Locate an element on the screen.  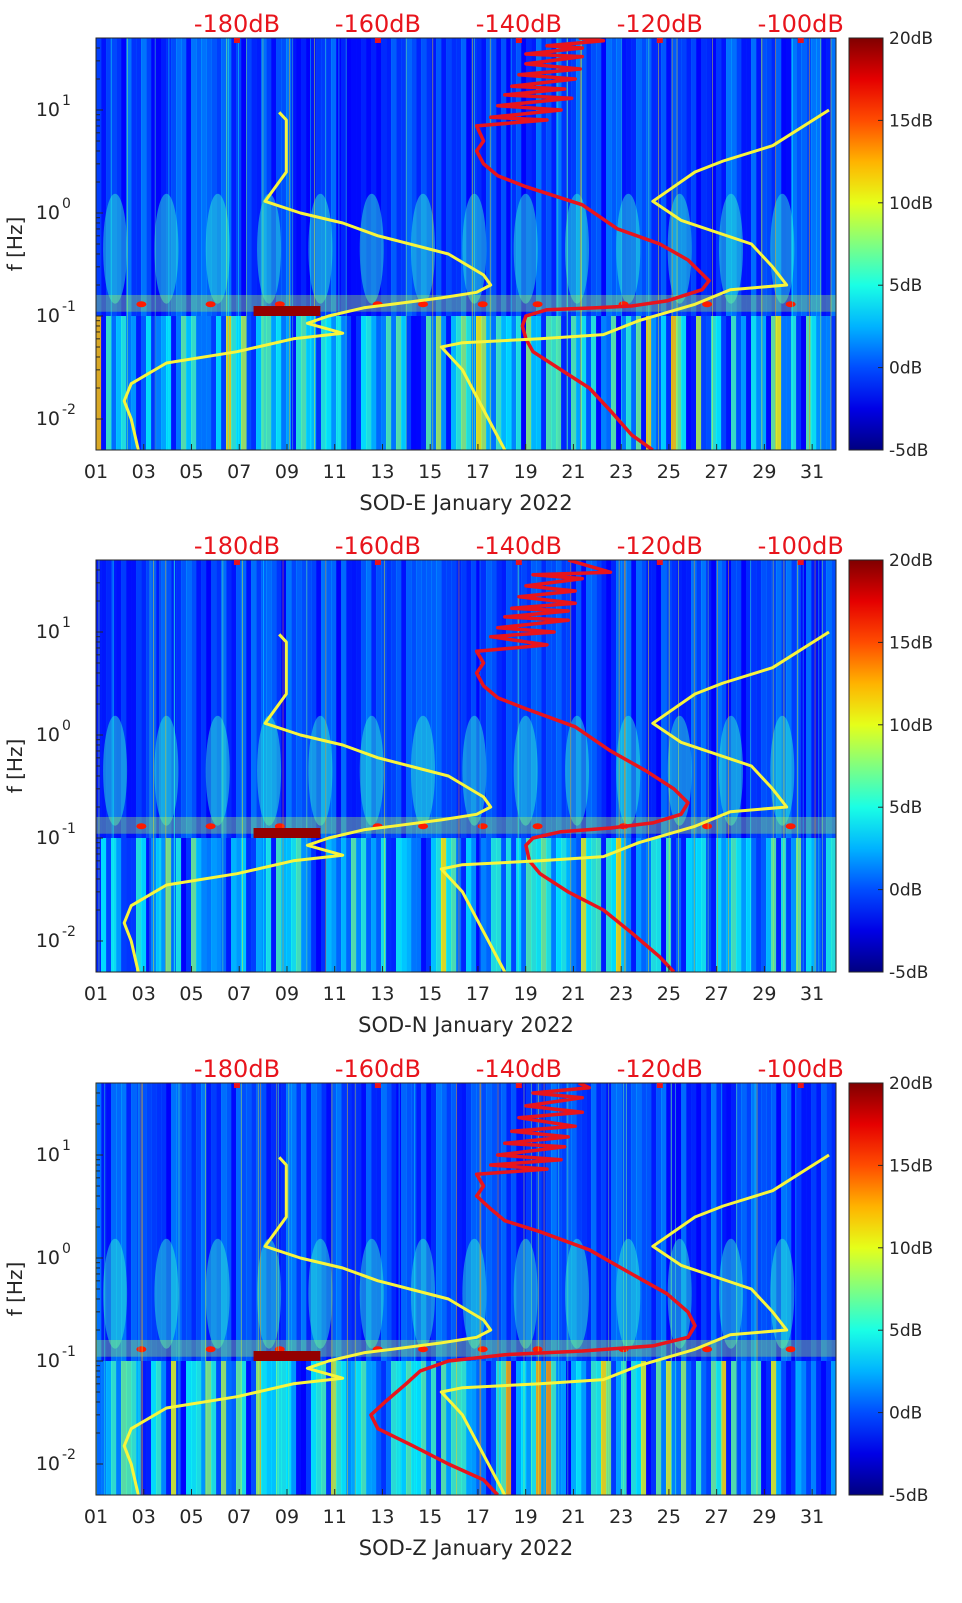
colorbar-tick-label: 5dB is located at coordinates (905, 286).